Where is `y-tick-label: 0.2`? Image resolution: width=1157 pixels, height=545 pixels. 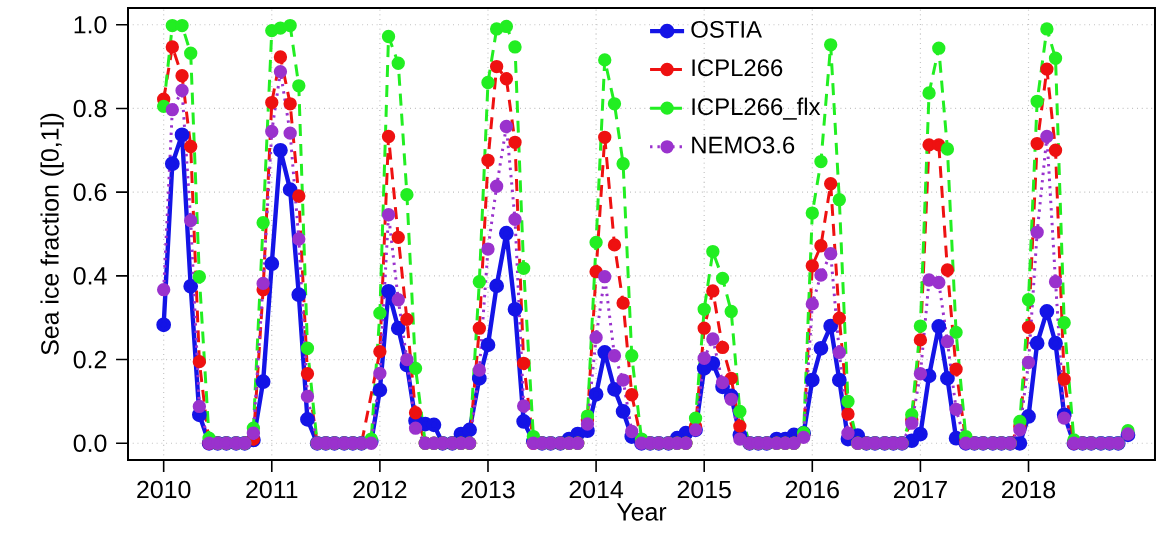
y-tick-label: 0.2 is located at coordinates (90, 359).